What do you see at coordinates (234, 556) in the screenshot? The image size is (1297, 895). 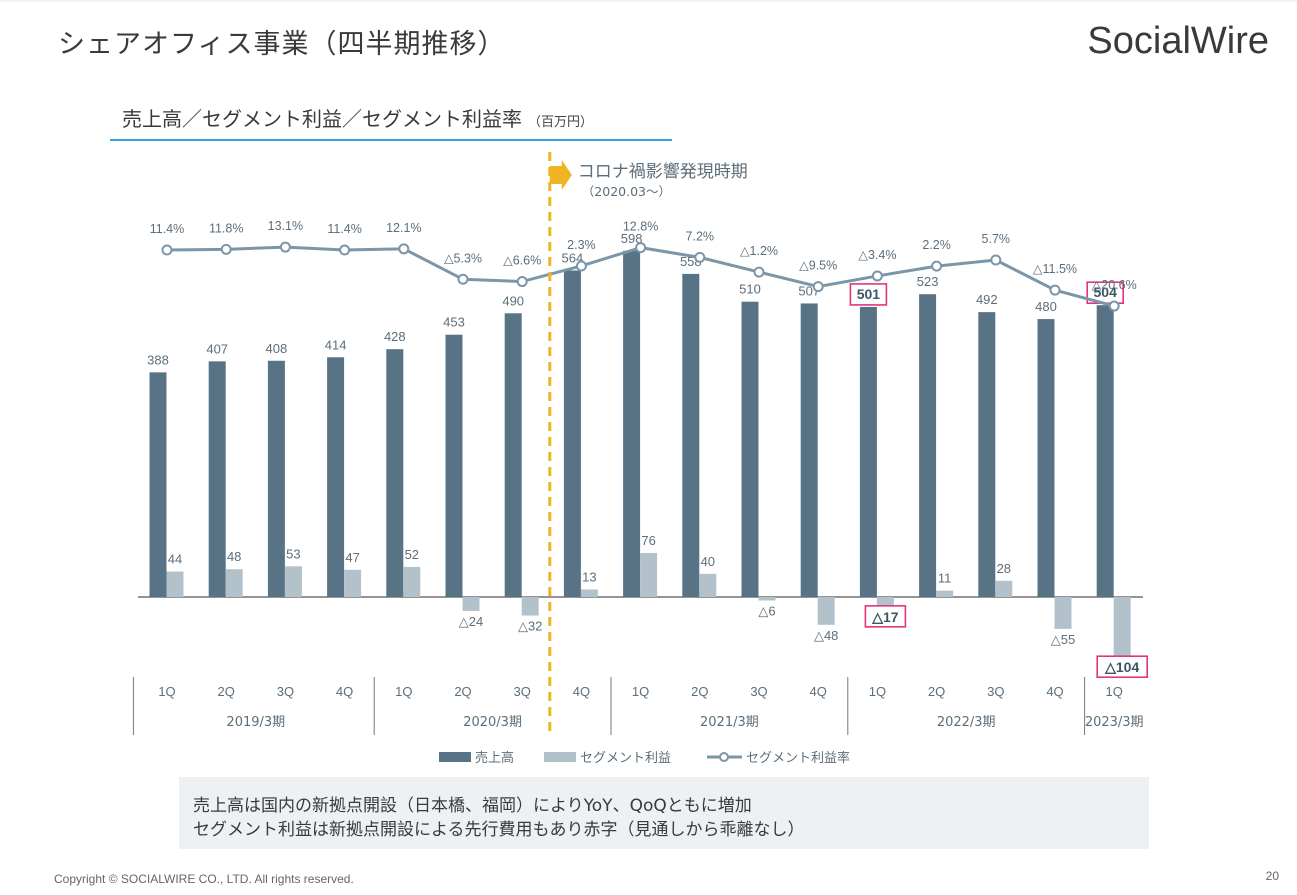 I see `profit-value-label: 48` at bounding box center [234, 556].